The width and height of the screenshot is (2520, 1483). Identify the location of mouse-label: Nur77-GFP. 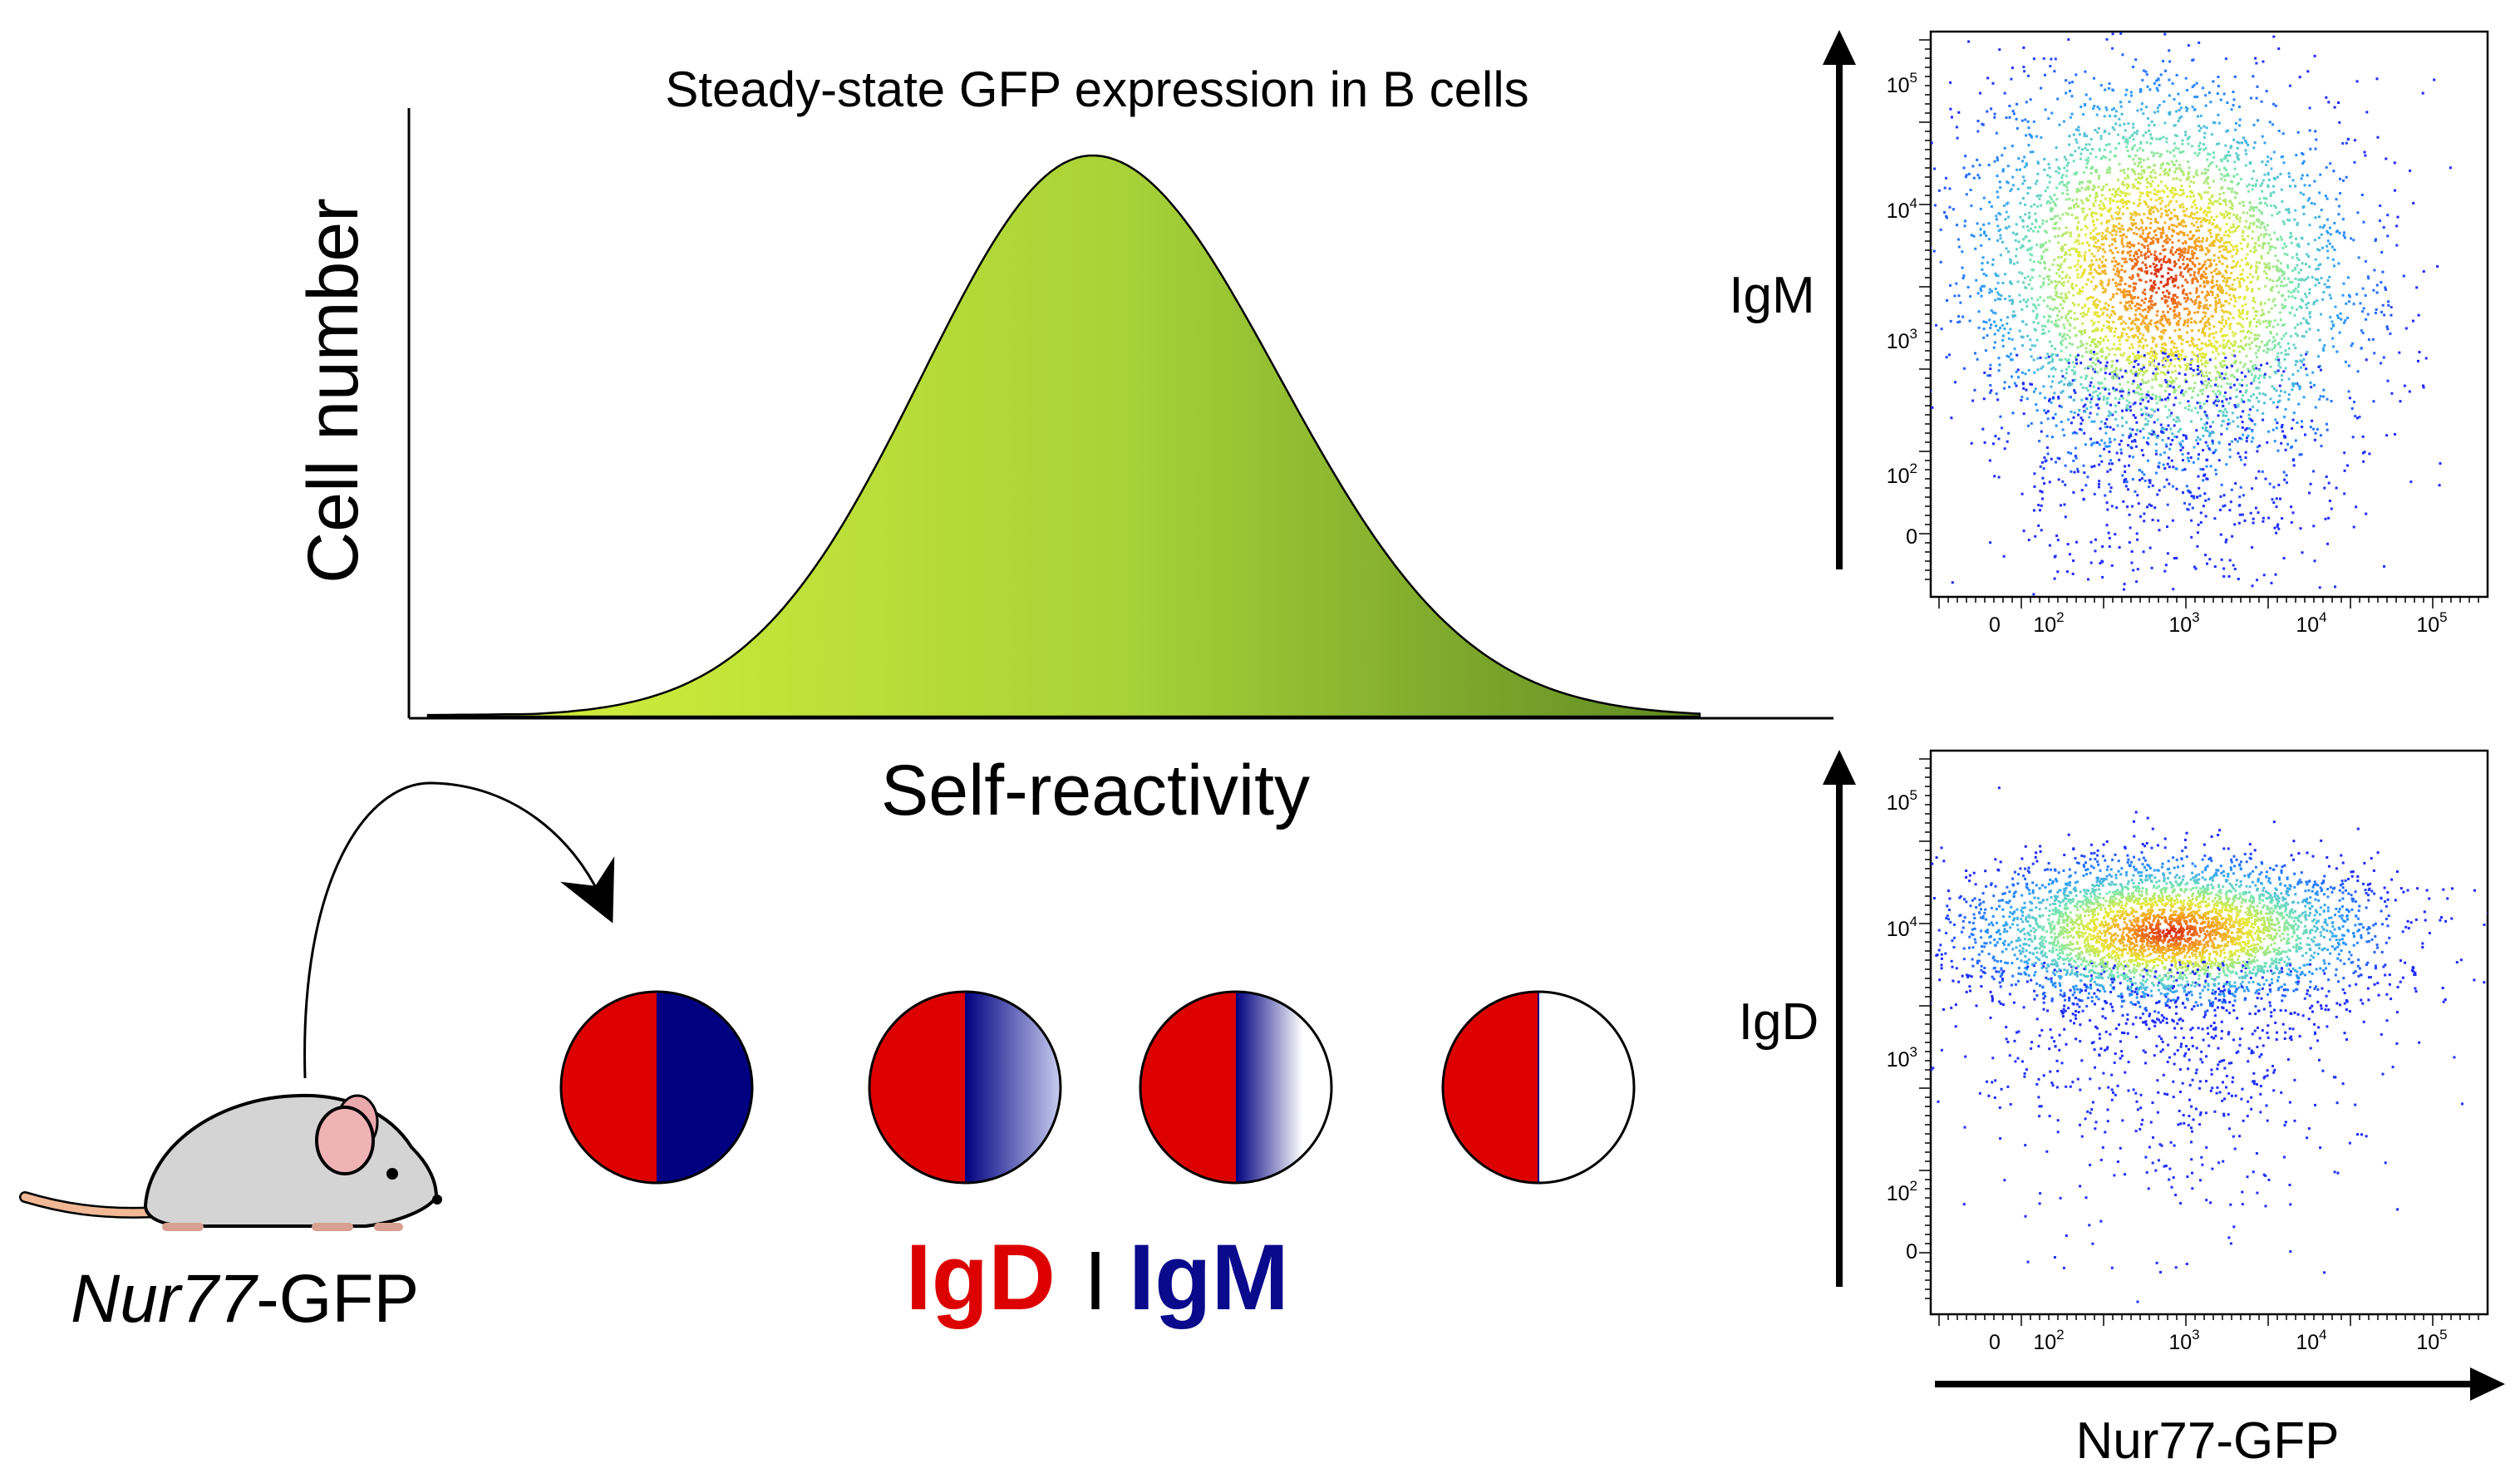
(245, 1299).